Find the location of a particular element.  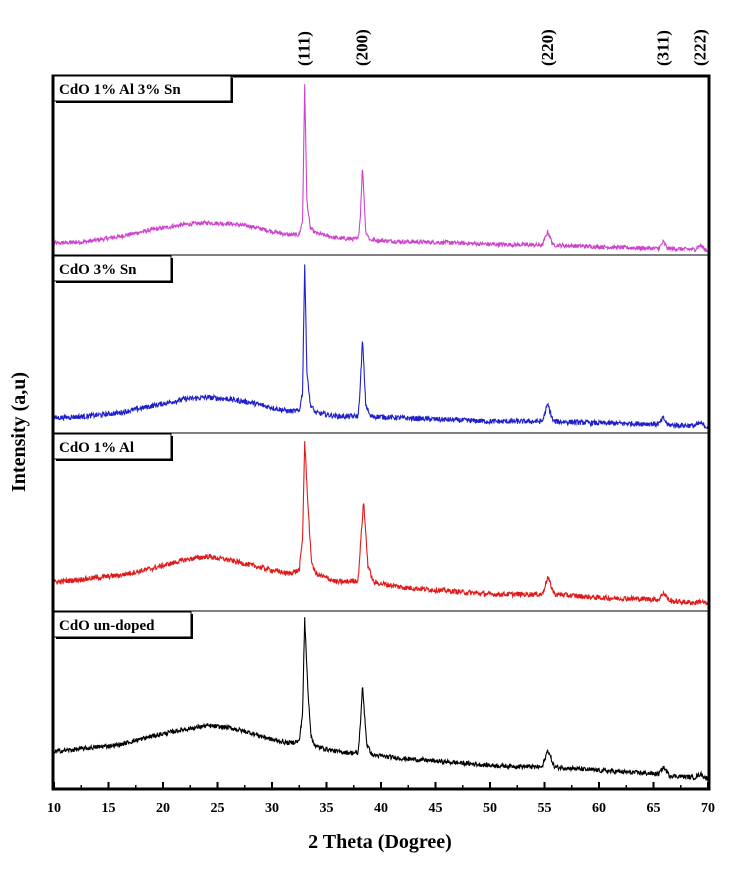

legend-panel-4: CdO un-doped is located at coordinates (123, 625).